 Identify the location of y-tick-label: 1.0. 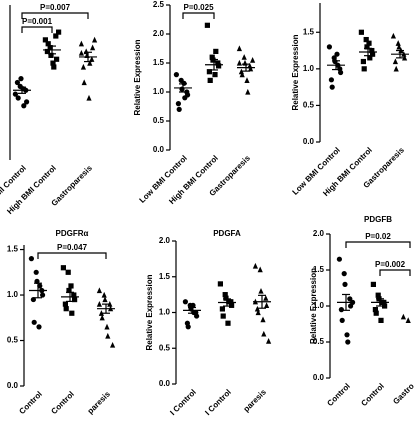
(159, 91).